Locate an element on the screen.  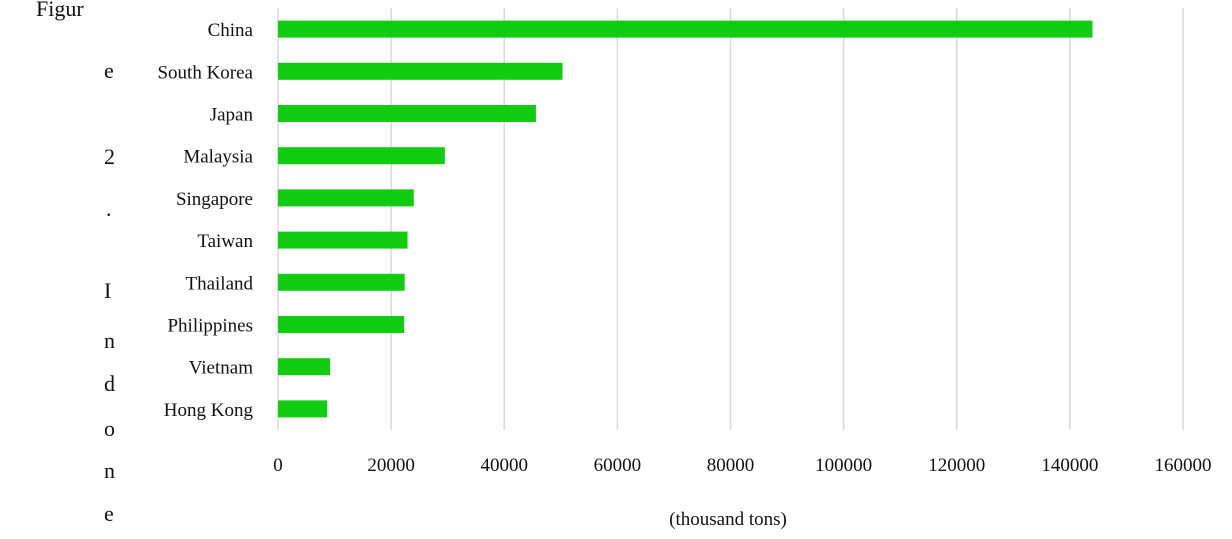
x-tick-label: 20000 is located at coordinates (391, 465).